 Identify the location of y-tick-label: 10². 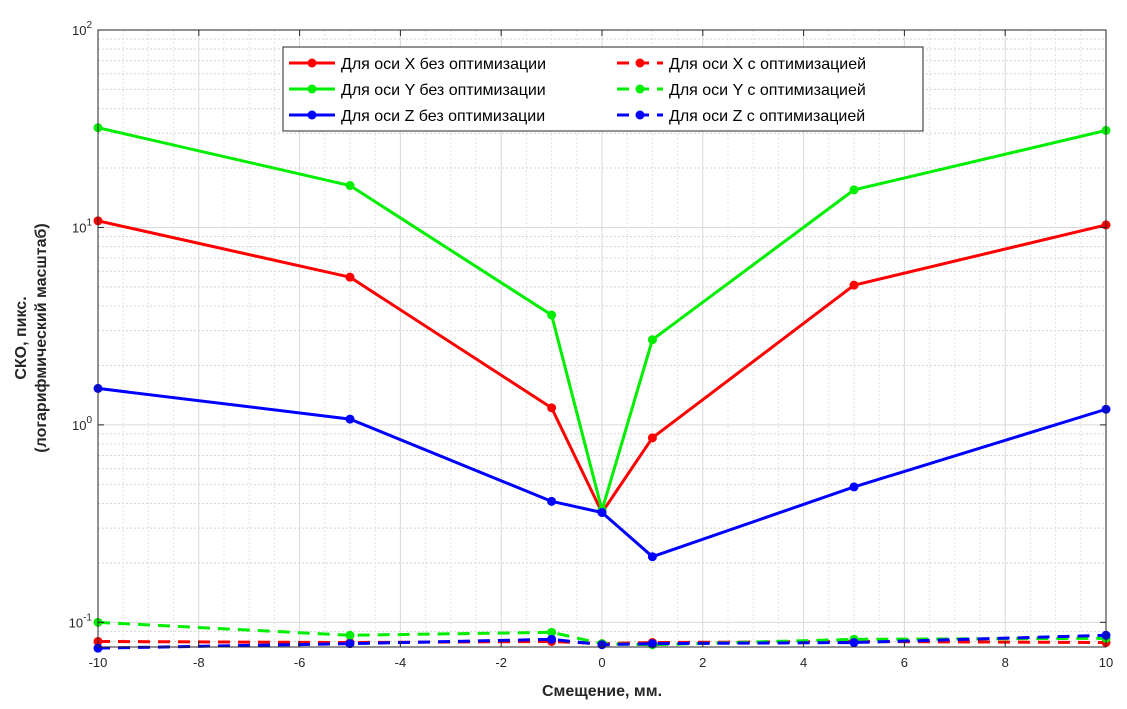
(82, 29).